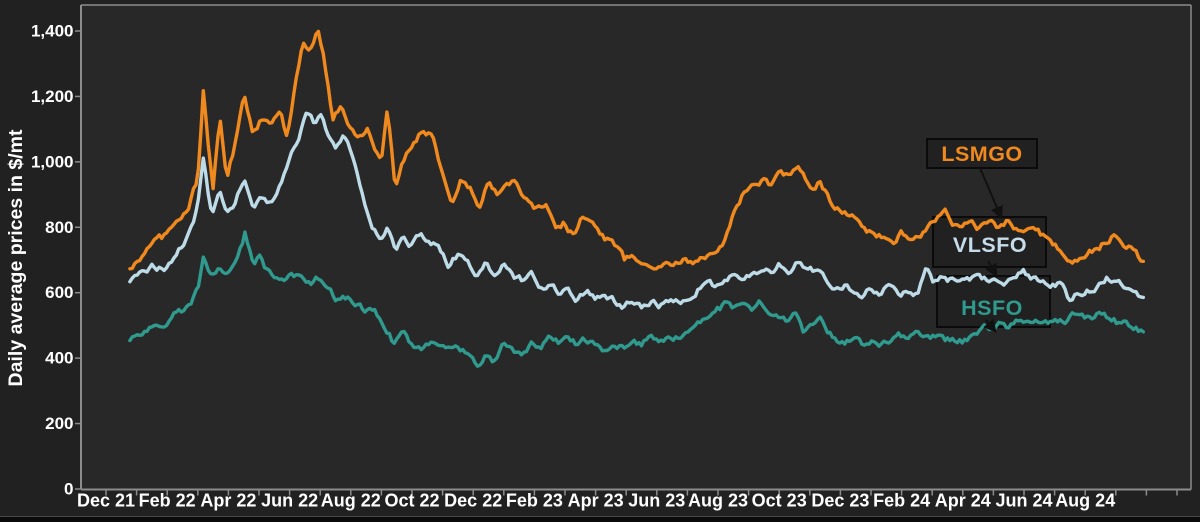  What do you see at coordinates (167, 501) in the screenshot?
I see `x-tick-label: Feb 22` at bounding box center [167, 501].